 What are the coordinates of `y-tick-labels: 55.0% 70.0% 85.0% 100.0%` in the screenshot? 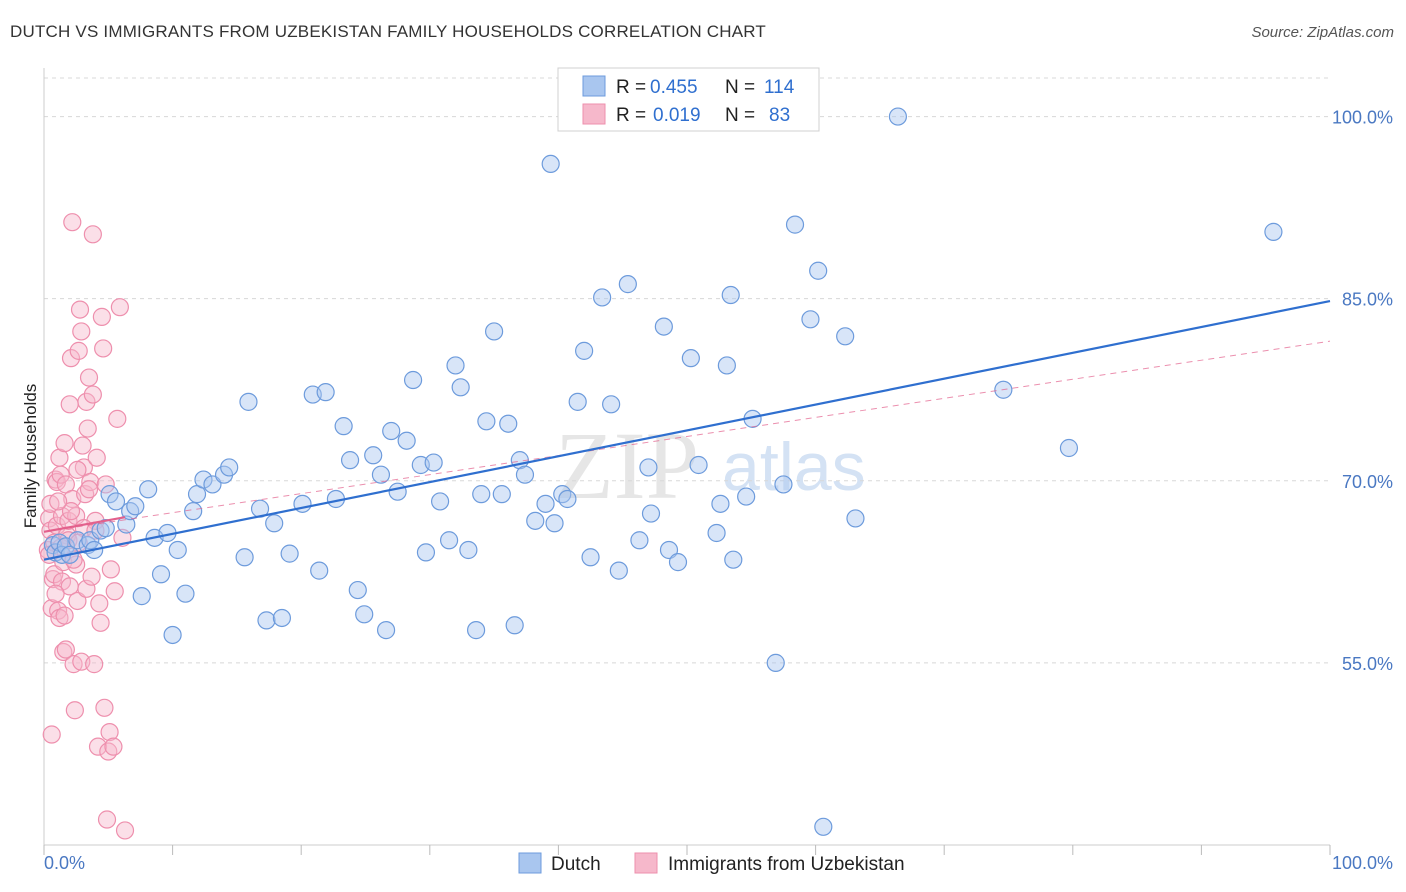 It's located at (1362, 391).